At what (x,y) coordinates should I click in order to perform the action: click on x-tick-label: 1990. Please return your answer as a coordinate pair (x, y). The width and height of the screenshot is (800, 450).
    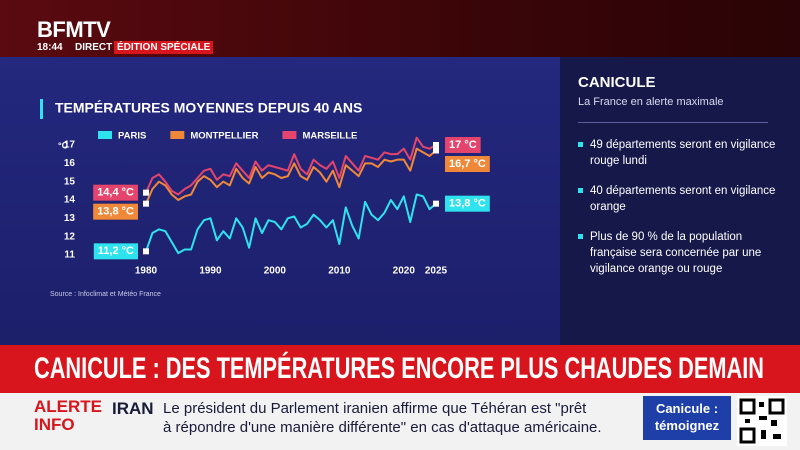
    Looking at the image, I should click on (210, 271).